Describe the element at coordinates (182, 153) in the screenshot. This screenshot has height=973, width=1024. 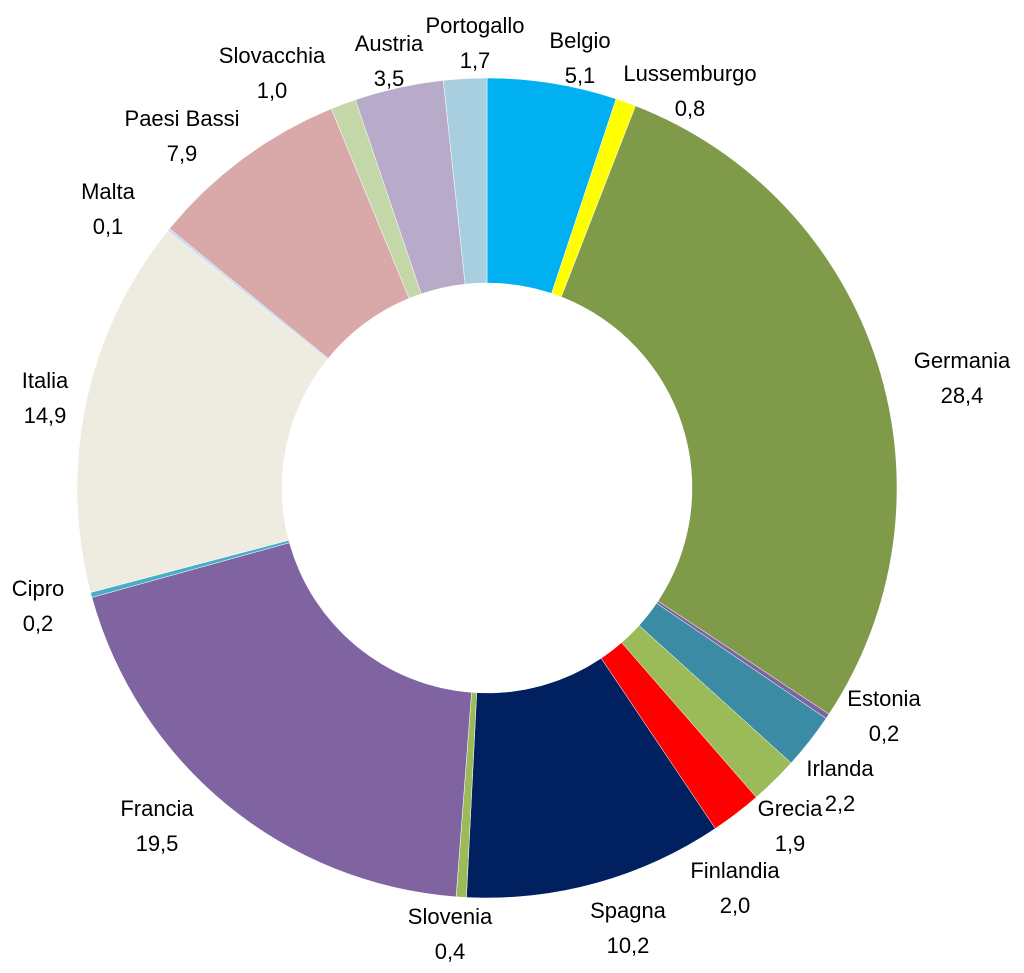
I see `value-label: 7,9` at that location.